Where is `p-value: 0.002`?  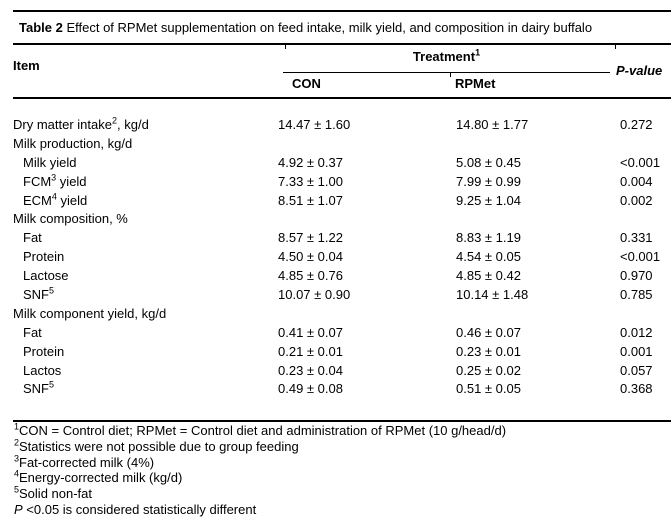
p-value: 0.002 is located at coordinates (636, 200).